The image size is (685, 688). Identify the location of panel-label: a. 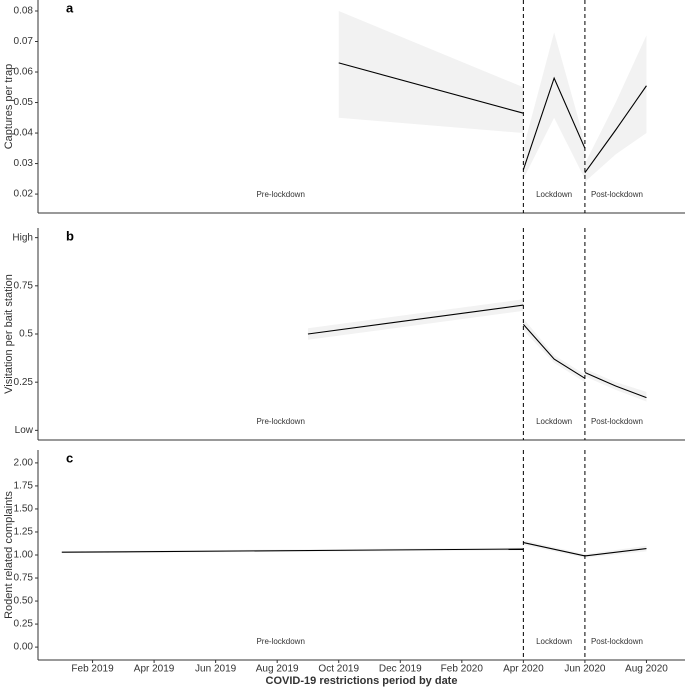
(70, 7).